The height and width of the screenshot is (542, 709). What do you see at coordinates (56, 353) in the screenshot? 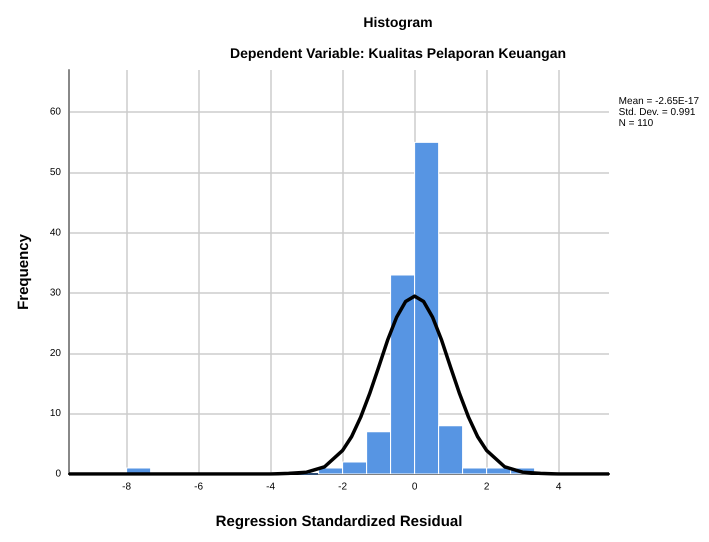
I see `y-tick-label: 20` at bounding box center [56, 353].